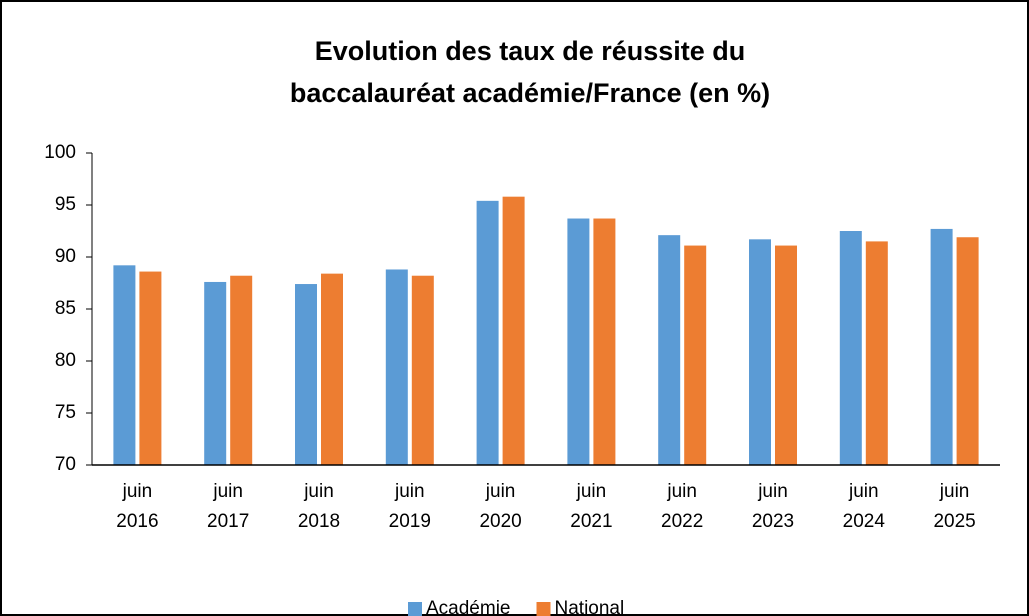  What do you see at coordinates (65, 256) in the screenshot?
I see `y-tick-label: 90` at bounding box center [65, 256].